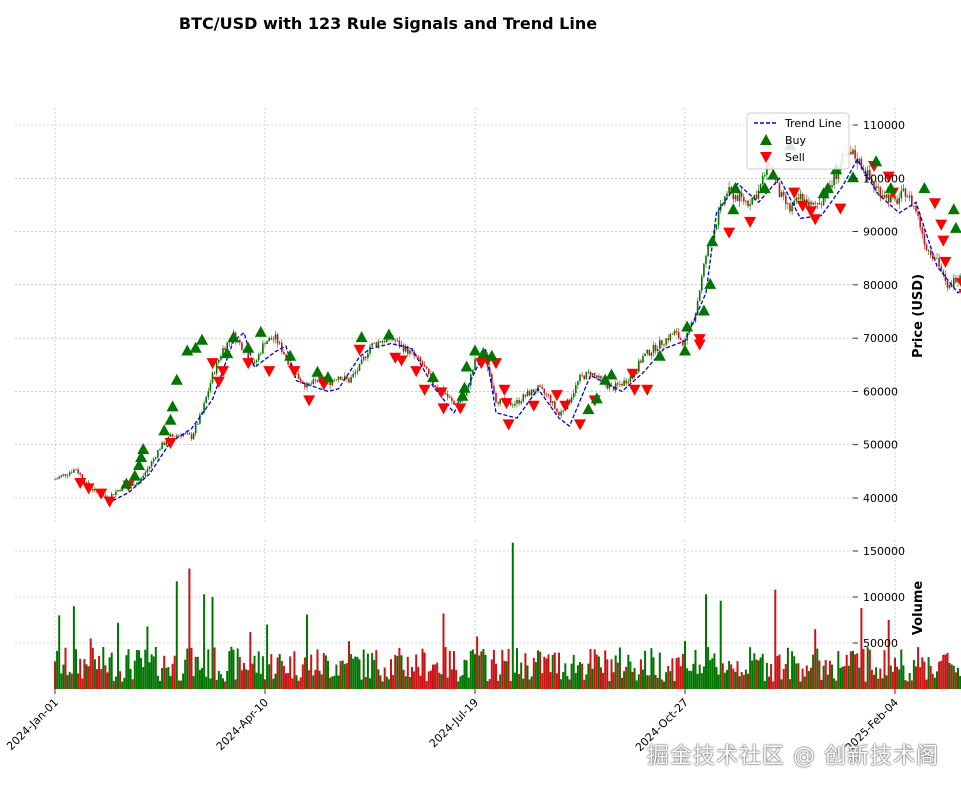 This screenshot has height=792, width=961. I want to click on x-tick-label: 2024-Jan-01, so click(32, 724).